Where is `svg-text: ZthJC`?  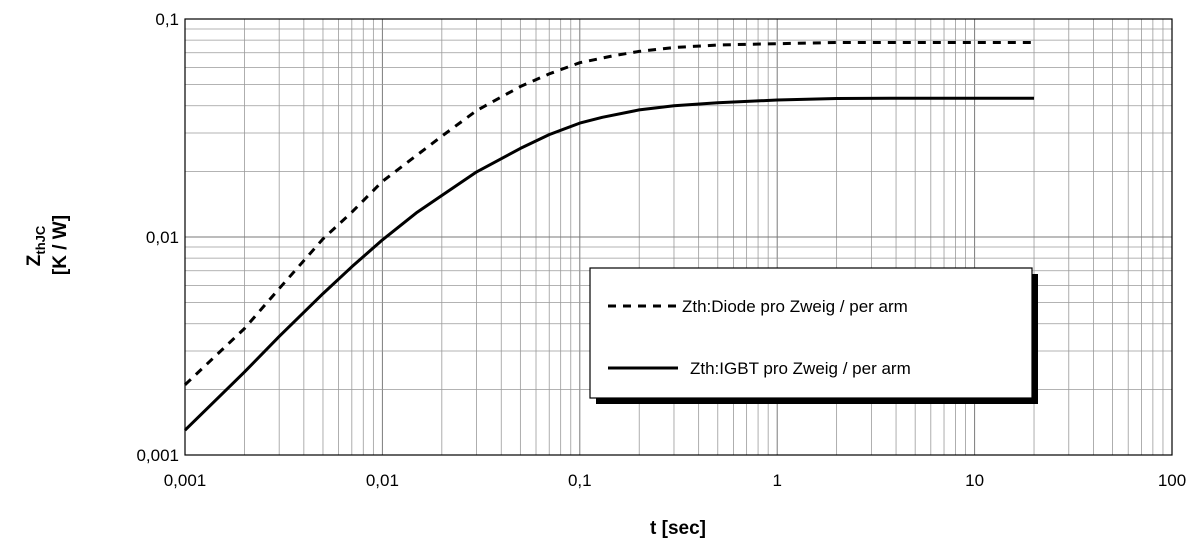 svg-text: ZthJC is located at coordinates (36, 245).